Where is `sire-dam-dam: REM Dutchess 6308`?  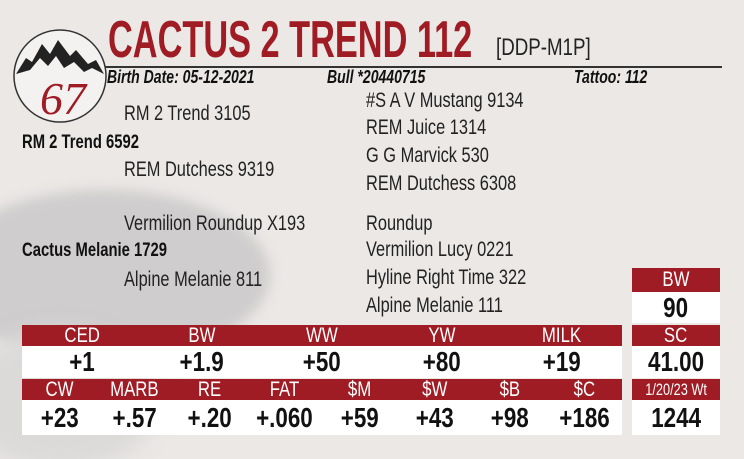
sire-dam-dam: REM Dutchess 6308 is located at coordinates (441, 183).